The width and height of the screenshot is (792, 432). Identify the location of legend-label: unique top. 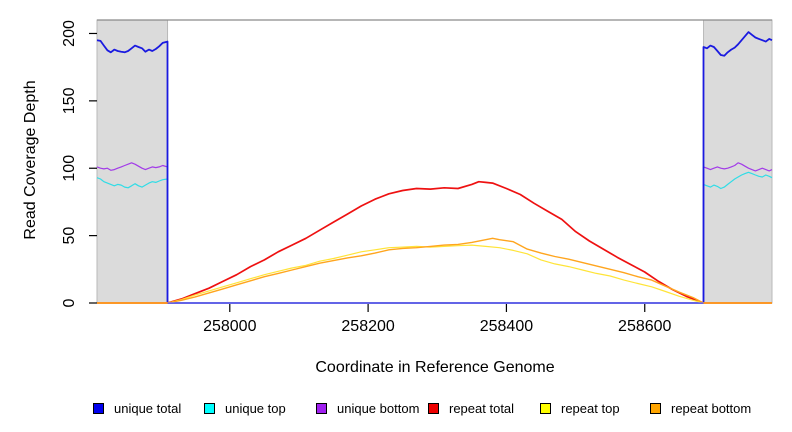
(255, 408).